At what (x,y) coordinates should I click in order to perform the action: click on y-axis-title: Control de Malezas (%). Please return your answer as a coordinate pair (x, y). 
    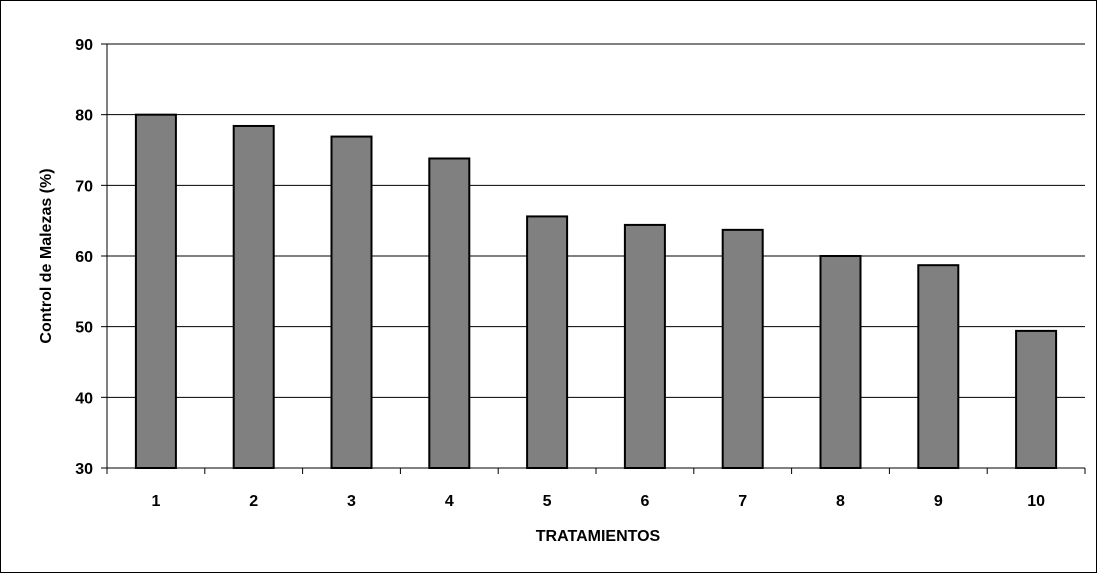
    Looking at the image, I should click on (46, 255).